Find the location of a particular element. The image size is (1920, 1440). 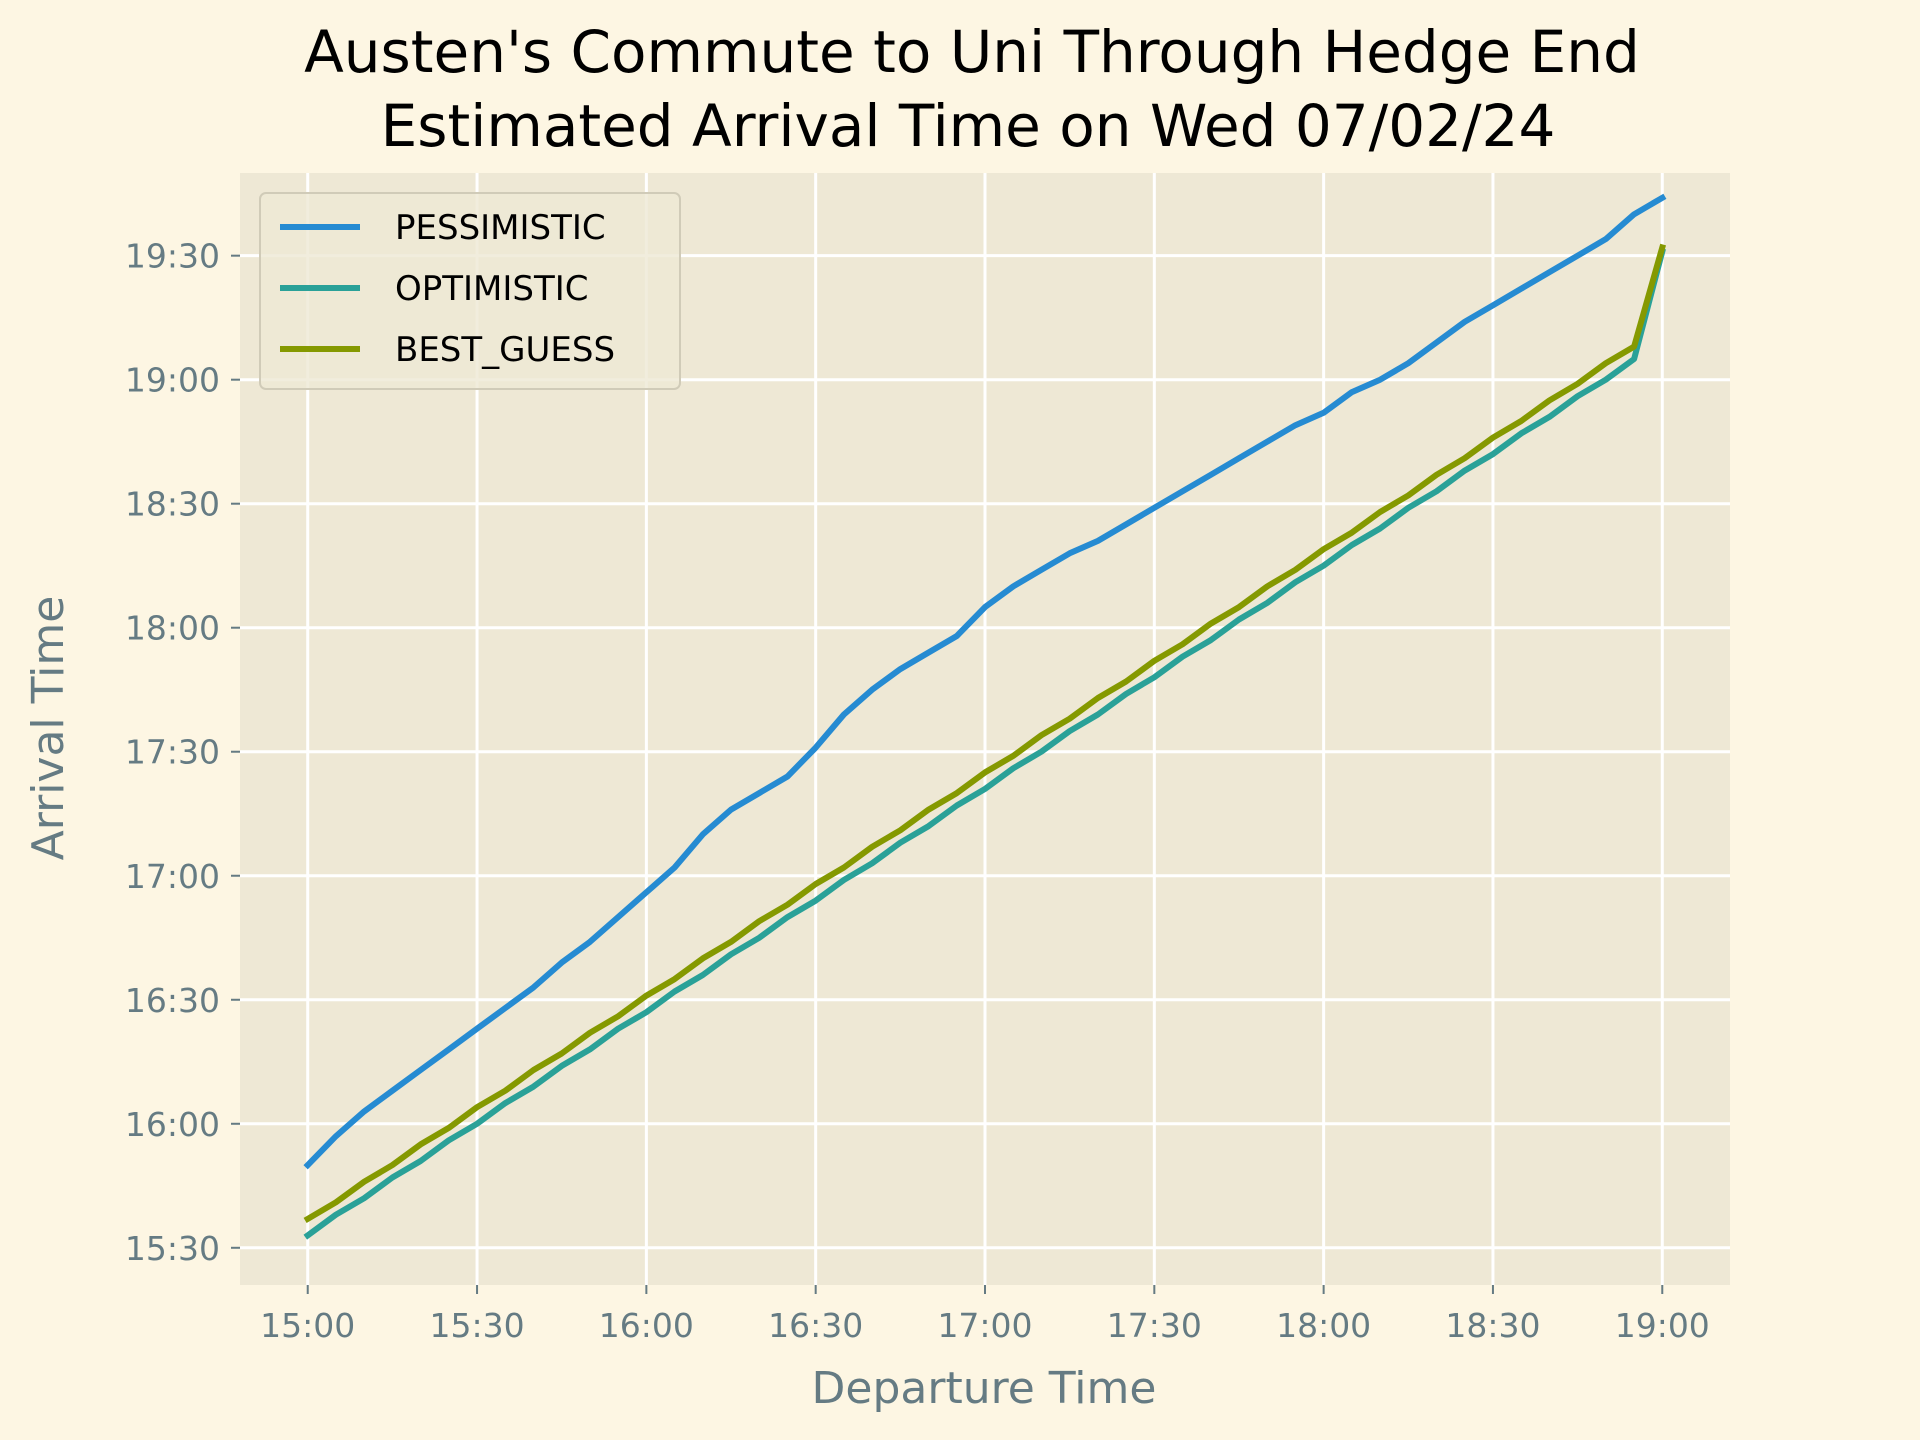

legend-box is located at coordinates (470, 291).